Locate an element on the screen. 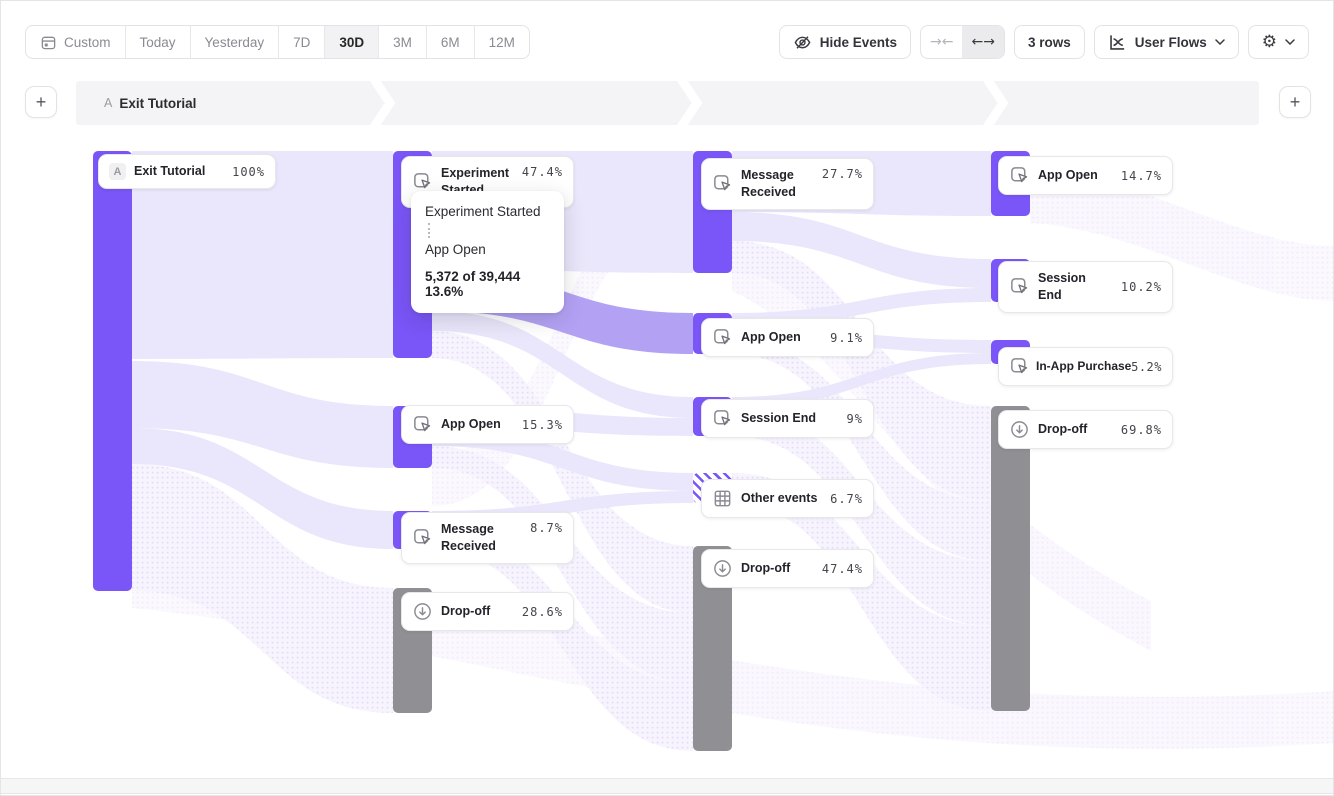 This screenshot has width=1334, height=796. step-letter: A is located at coordinates (108, 103).